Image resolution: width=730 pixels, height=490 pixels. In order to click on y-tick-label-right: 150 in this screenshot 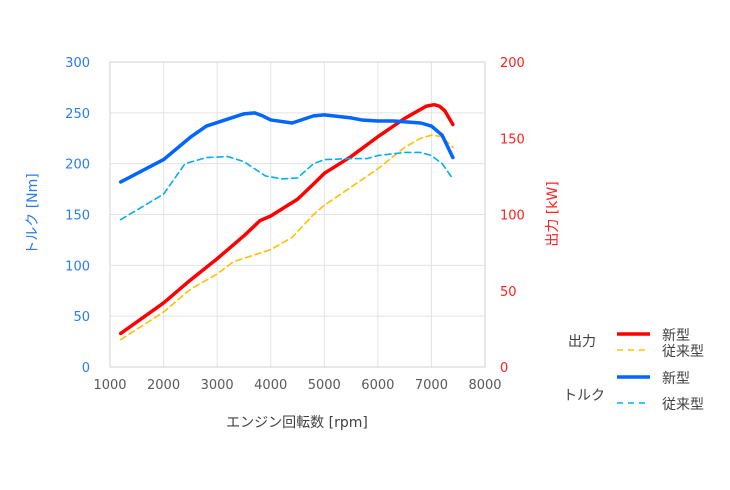, I will do `click(512, 139)`.